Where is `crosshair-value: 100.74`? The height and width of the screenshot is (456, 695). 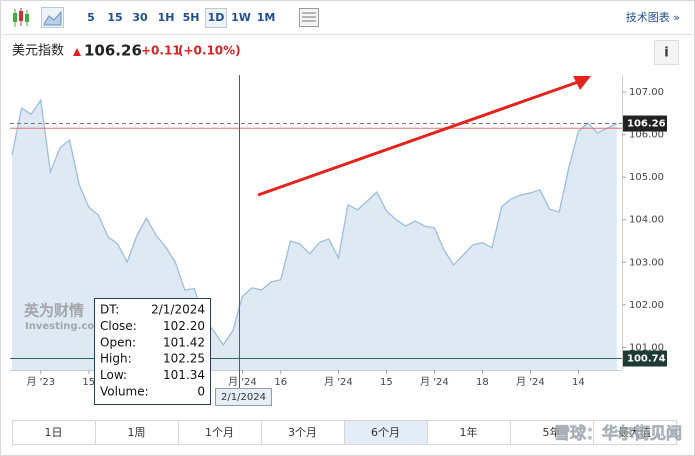
crosshair-value: 100.74 is located at coordinates (646, 359).